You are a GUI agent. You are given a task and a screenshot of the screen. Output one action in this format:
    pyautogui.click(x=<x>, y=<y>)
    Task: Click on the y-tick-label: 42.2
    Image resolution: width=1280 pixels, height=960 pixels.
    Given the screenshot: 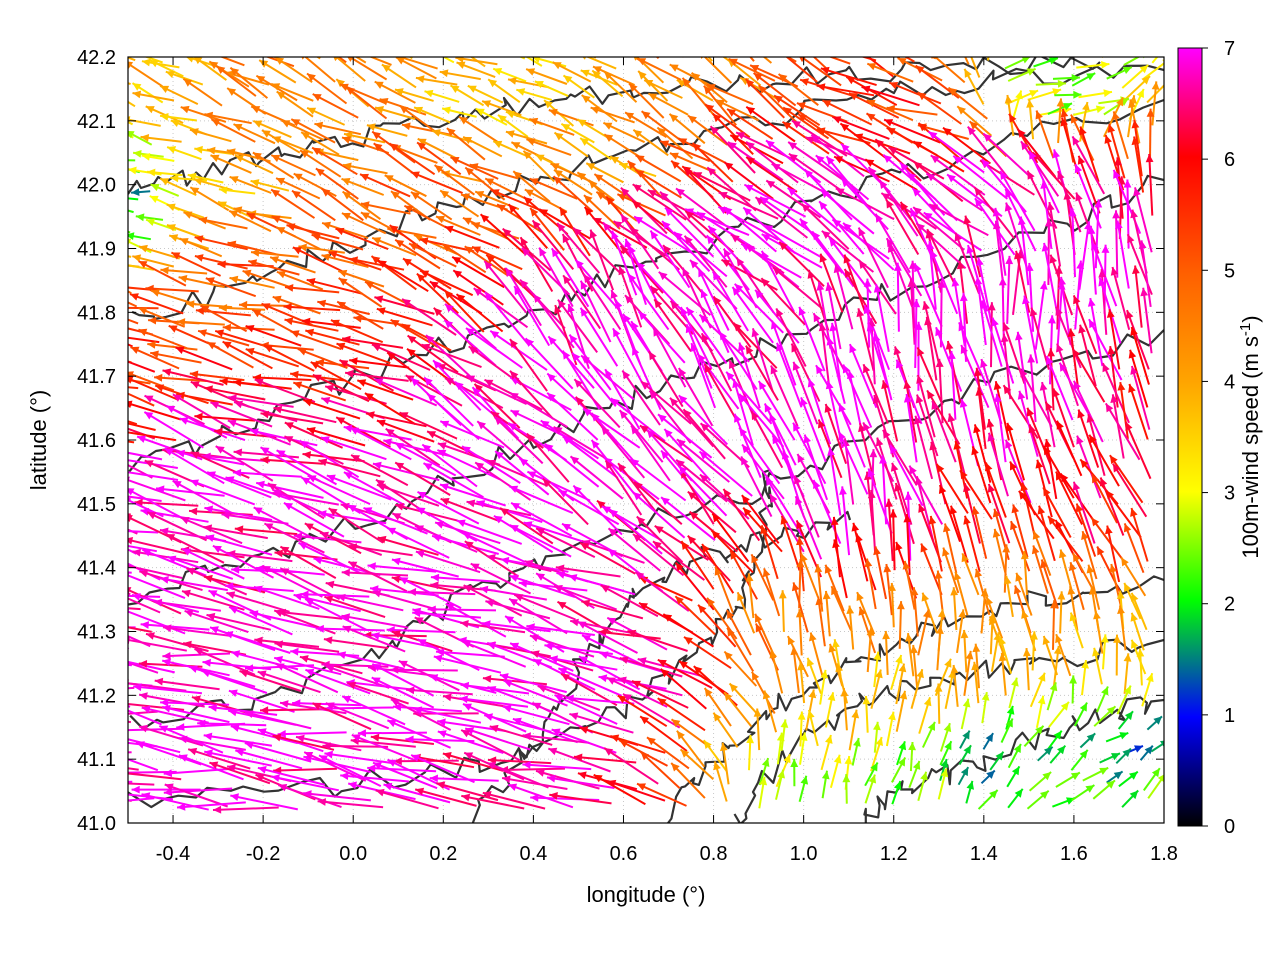 What is the action you would take?
    pyautogui.click(x=96, y=58)
    